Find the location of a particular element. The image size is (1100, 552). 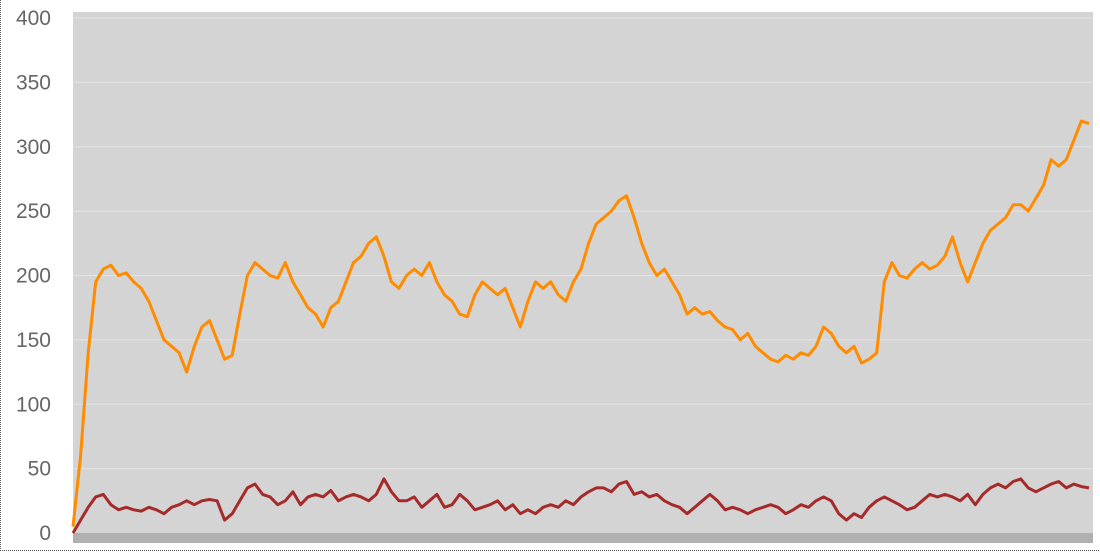

y-tick-label: 50 is located at coordinates (39, 469).